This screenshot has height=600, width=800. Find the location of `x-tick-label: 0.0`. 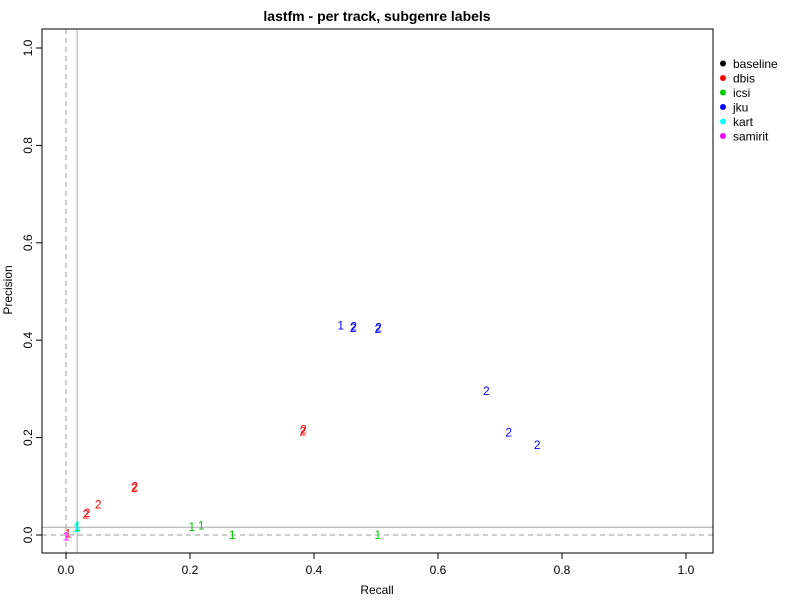

x-tick-label: 0.0 is located at coordinates (66, 570).